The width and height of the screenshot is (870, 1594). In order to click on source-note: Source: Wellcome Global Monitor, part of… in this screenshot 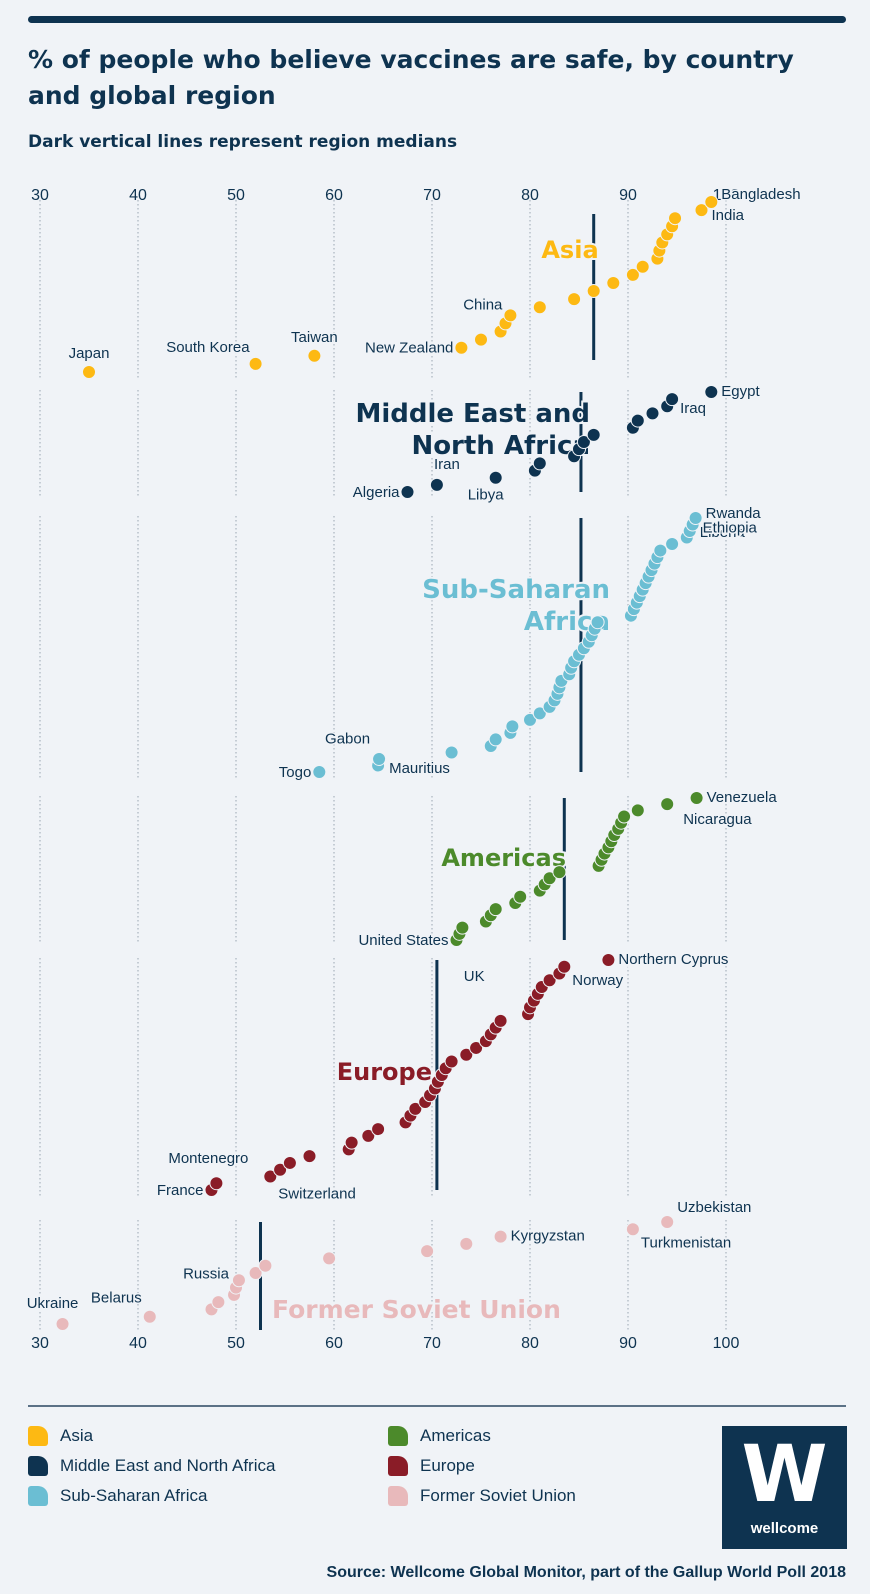, I will do `click(586, 1572)`.